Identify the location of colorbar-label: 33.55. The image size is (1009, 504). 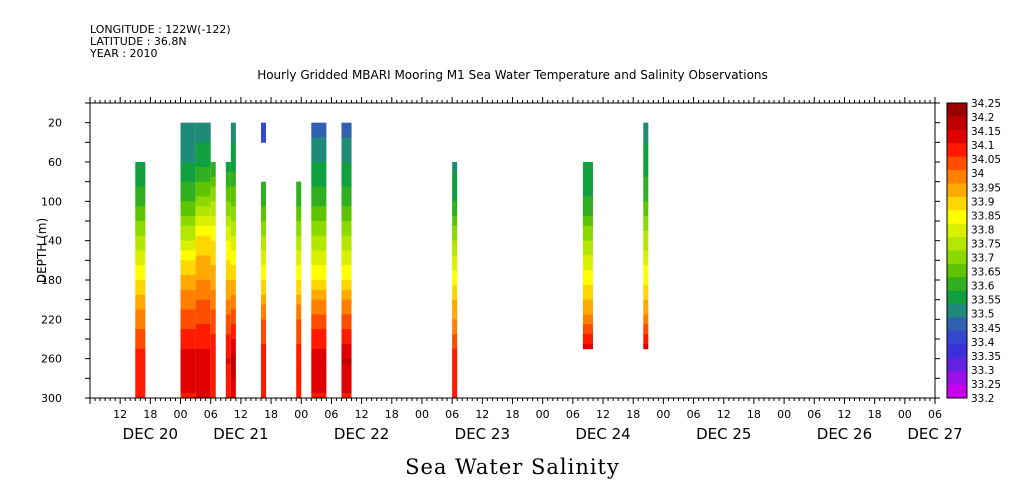
(986, 301).